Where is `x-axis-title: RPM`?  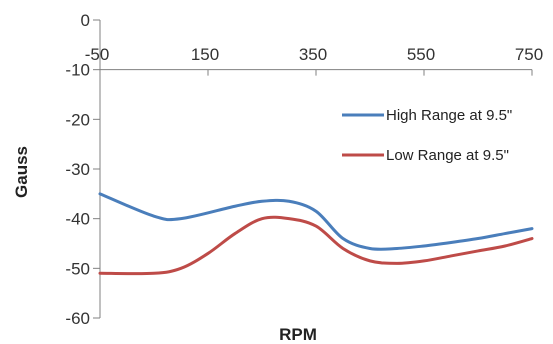 x-axis-title: RPM is located at coordinates (298, 334).